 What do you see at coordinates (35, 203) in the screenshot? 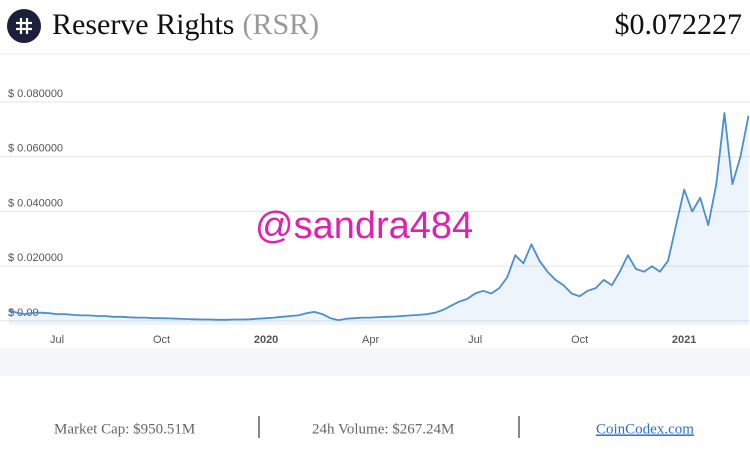
I see `y-tick-label: $ 0.040000` at bounding box center [35, 203].